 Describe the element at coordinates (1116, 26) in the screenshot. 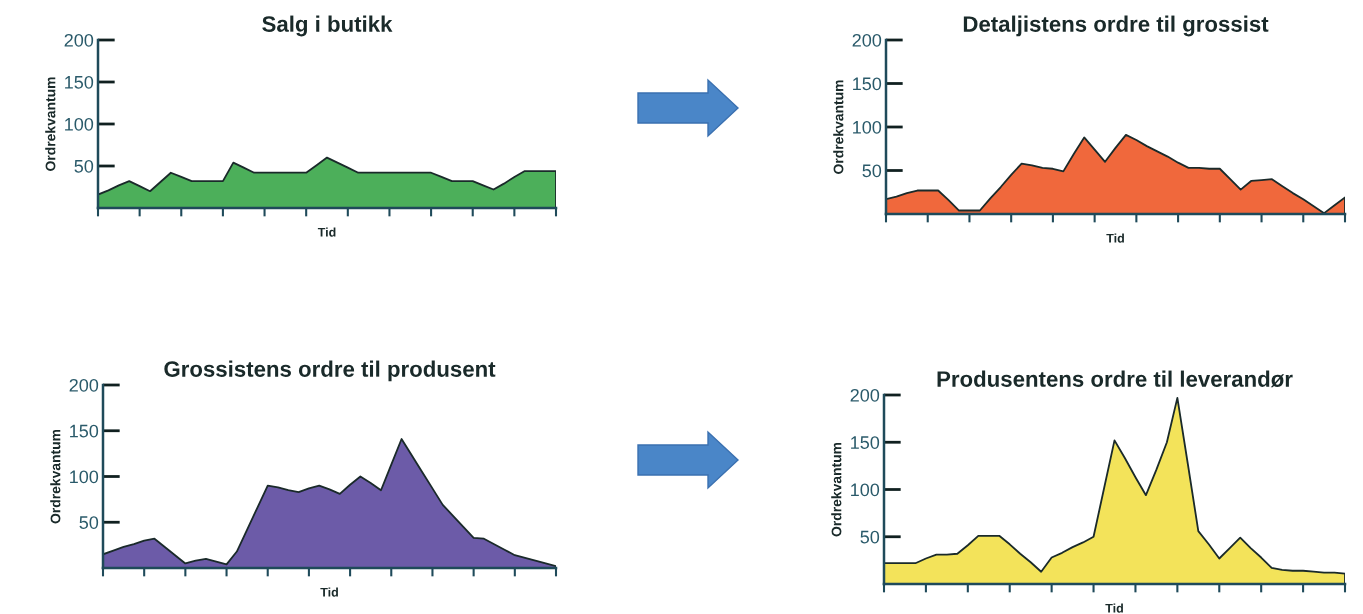

I see `chart-title: Detaljistens ordre til grossist` at that location.